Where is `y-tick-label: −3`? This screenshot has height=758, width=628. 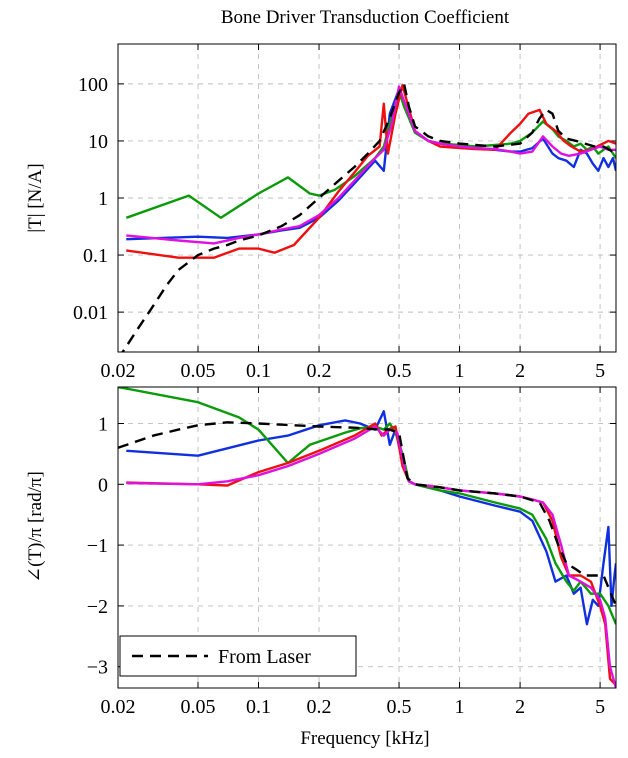 y-tick-label: −3 is located at coordinates (97, 668).